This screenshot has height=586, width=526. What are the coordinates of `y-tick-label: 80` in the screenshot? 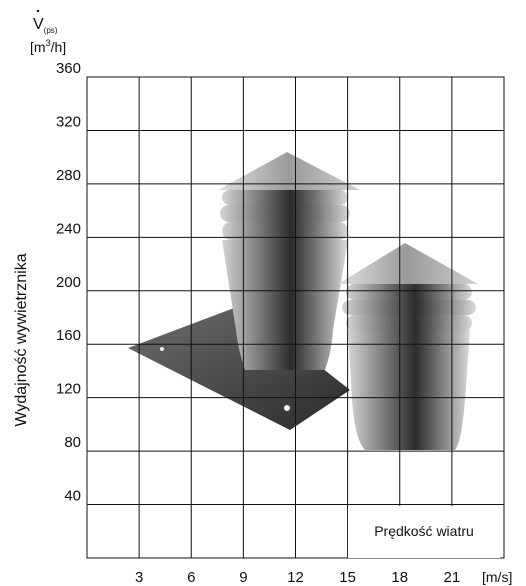 It's located at (72, 442).